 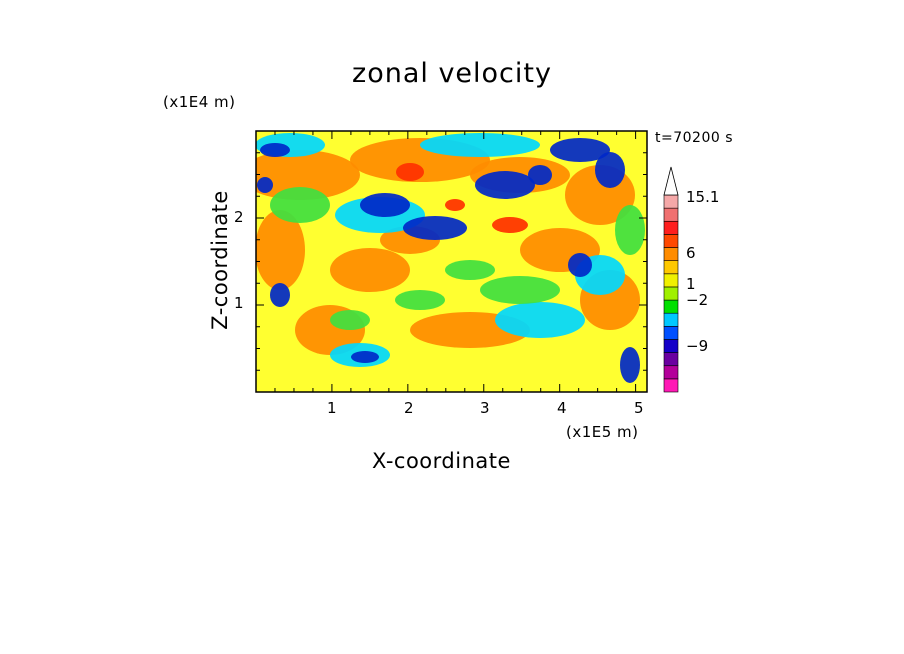 What do you see at coordinates (639, 408) in the screenshot?
I see `x-tick-label: 5` at bounding box center [639, 408].